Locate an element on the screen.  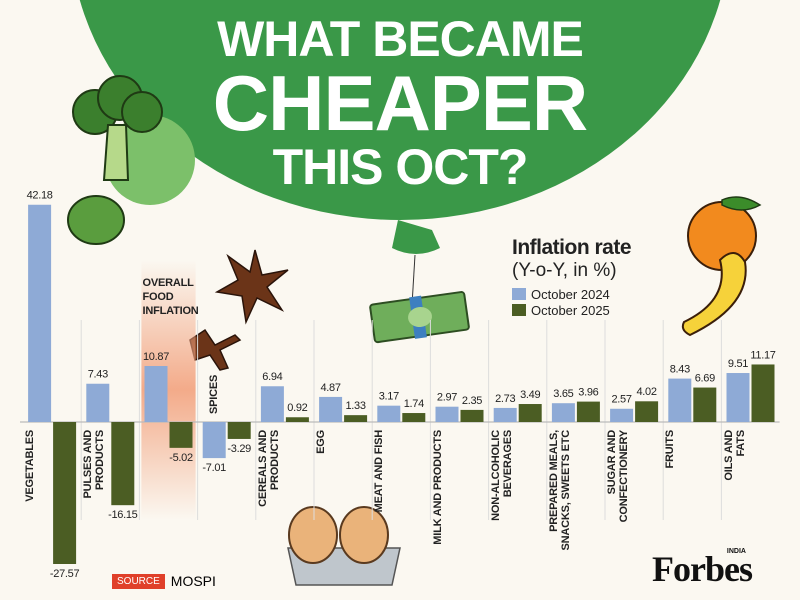
string is located at coordinates (413, 280).